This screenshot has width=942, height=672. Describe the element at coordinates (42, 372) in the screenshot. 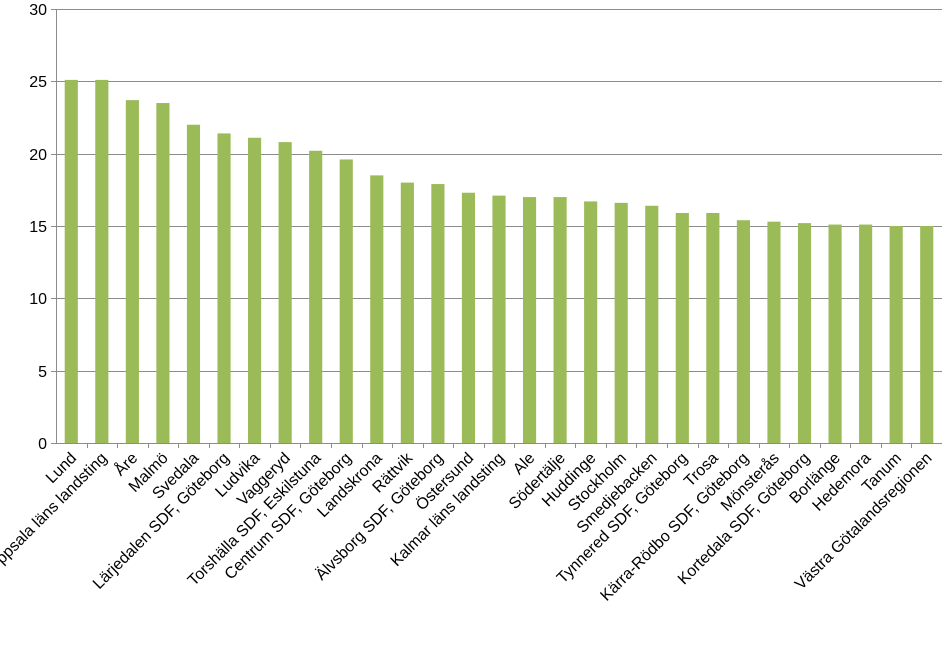

I see `y-tick-label-5: 5` at that location.